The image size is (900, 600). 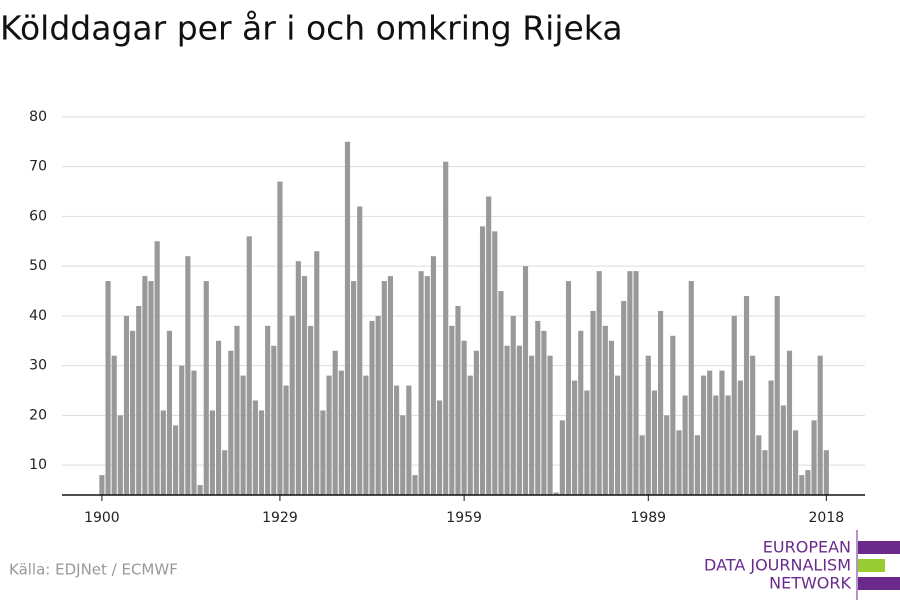 I want to click on logo-text: NETWORK, so click(x=810, y=583).